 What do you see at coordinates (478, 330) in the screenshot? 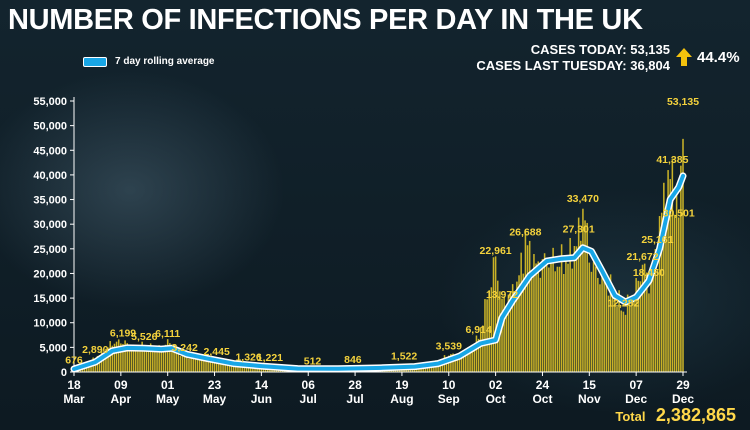
I see `data-label: 6,914` at bounding box center [478, 330].